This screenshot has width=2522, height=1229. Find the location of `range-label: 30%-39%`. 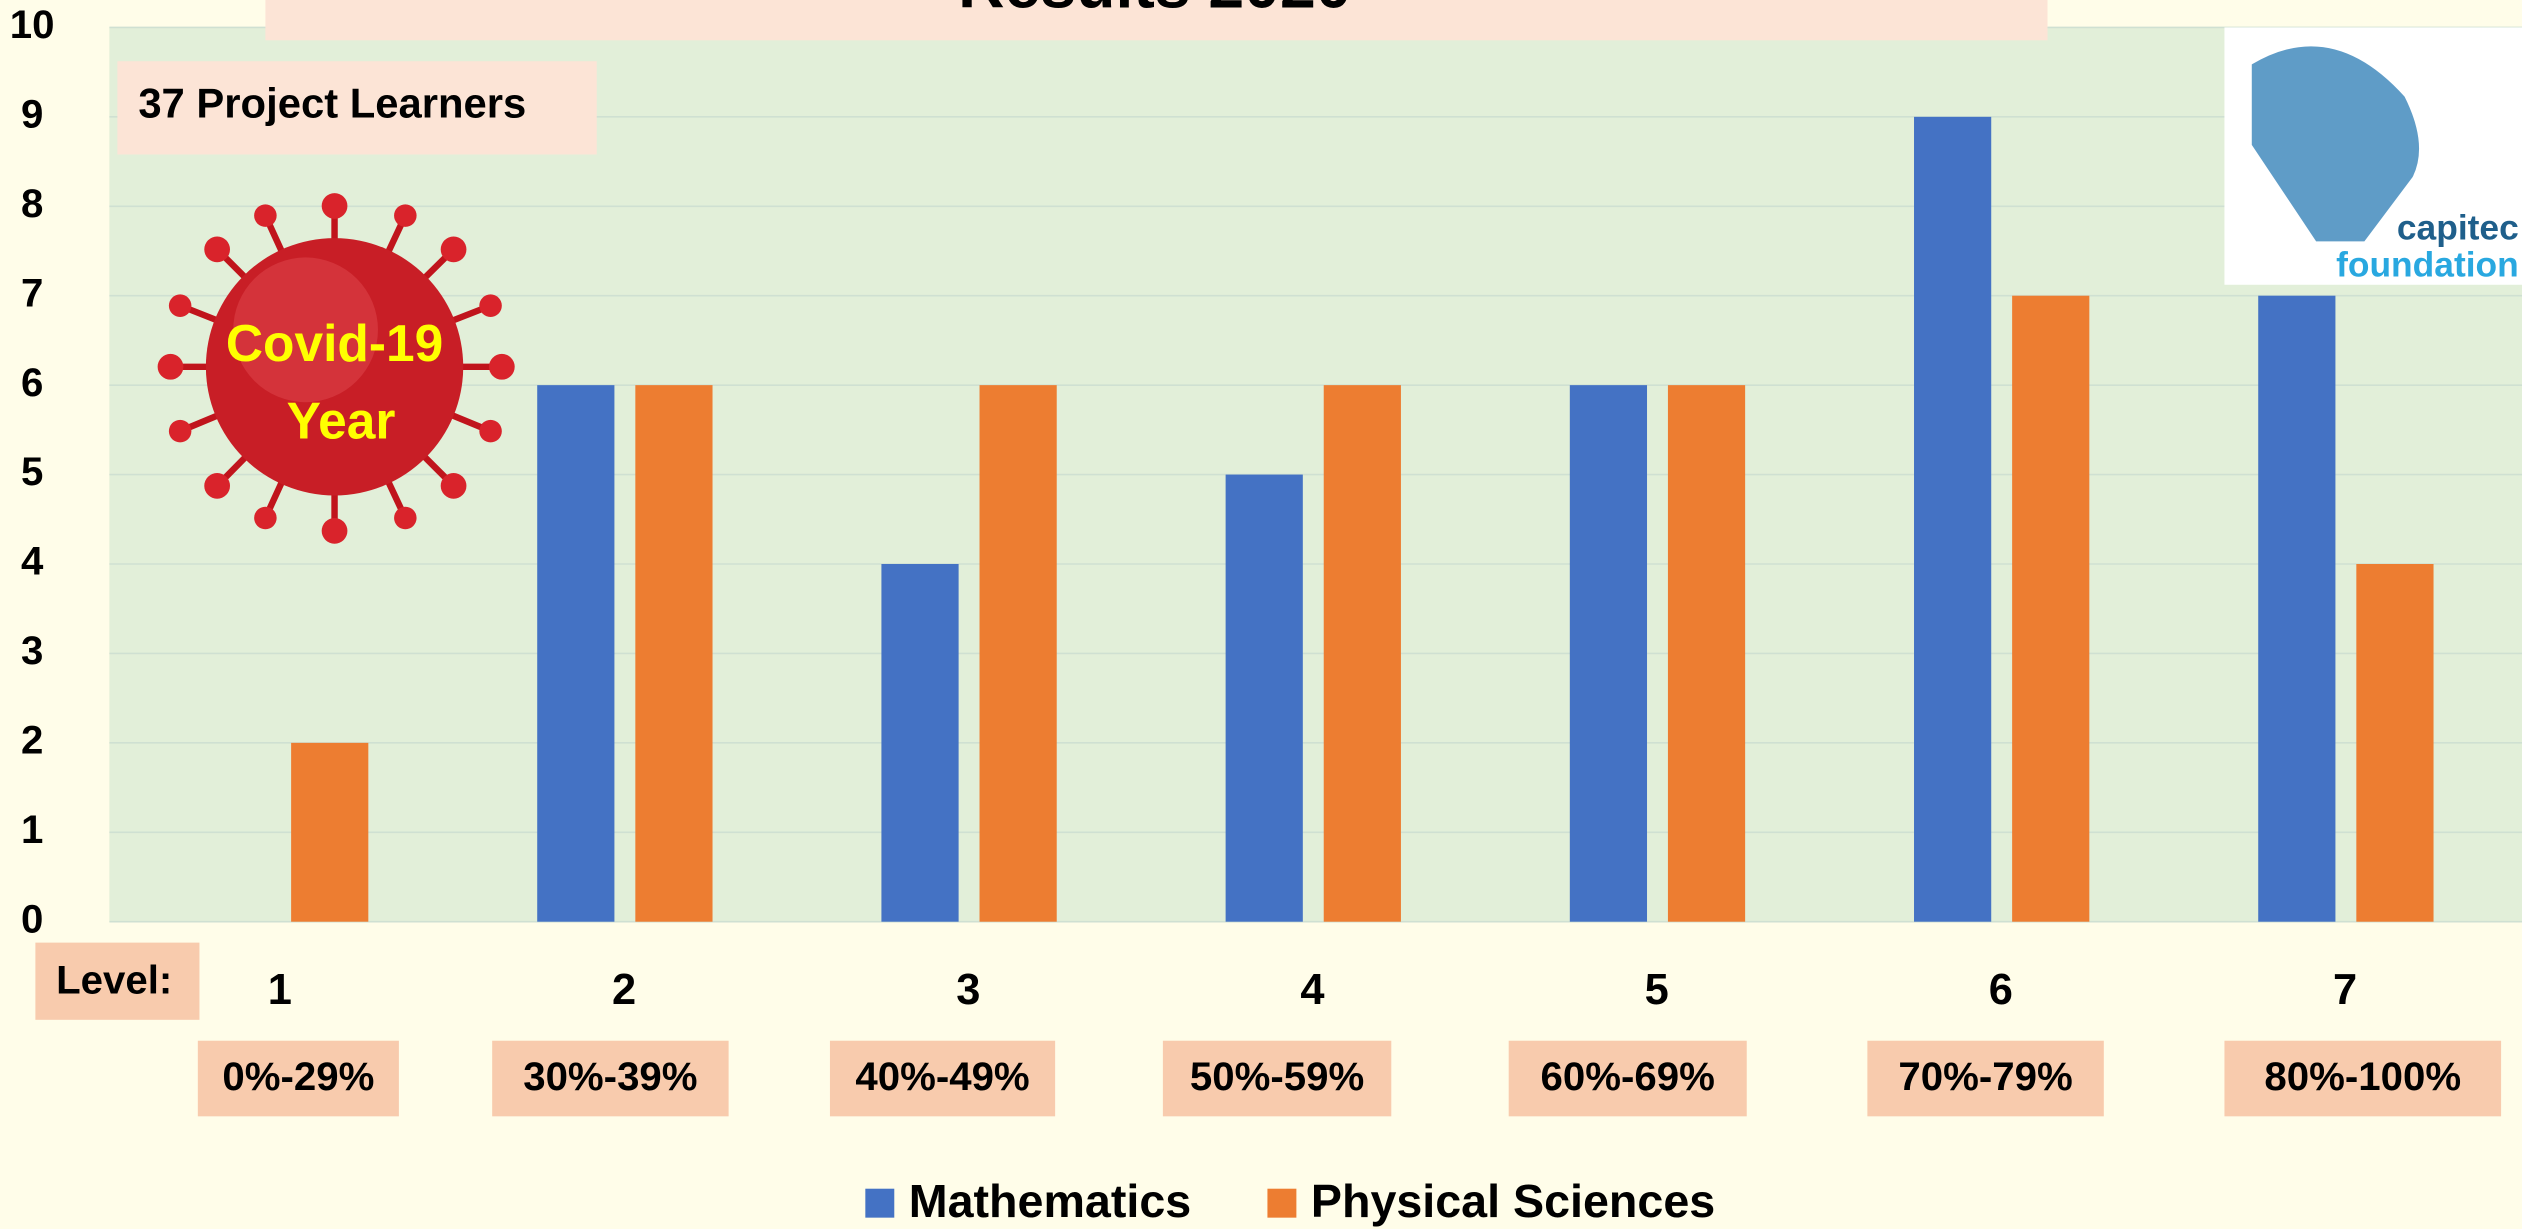

range-label: 30%-39% is located at coordinates (610, 1076).